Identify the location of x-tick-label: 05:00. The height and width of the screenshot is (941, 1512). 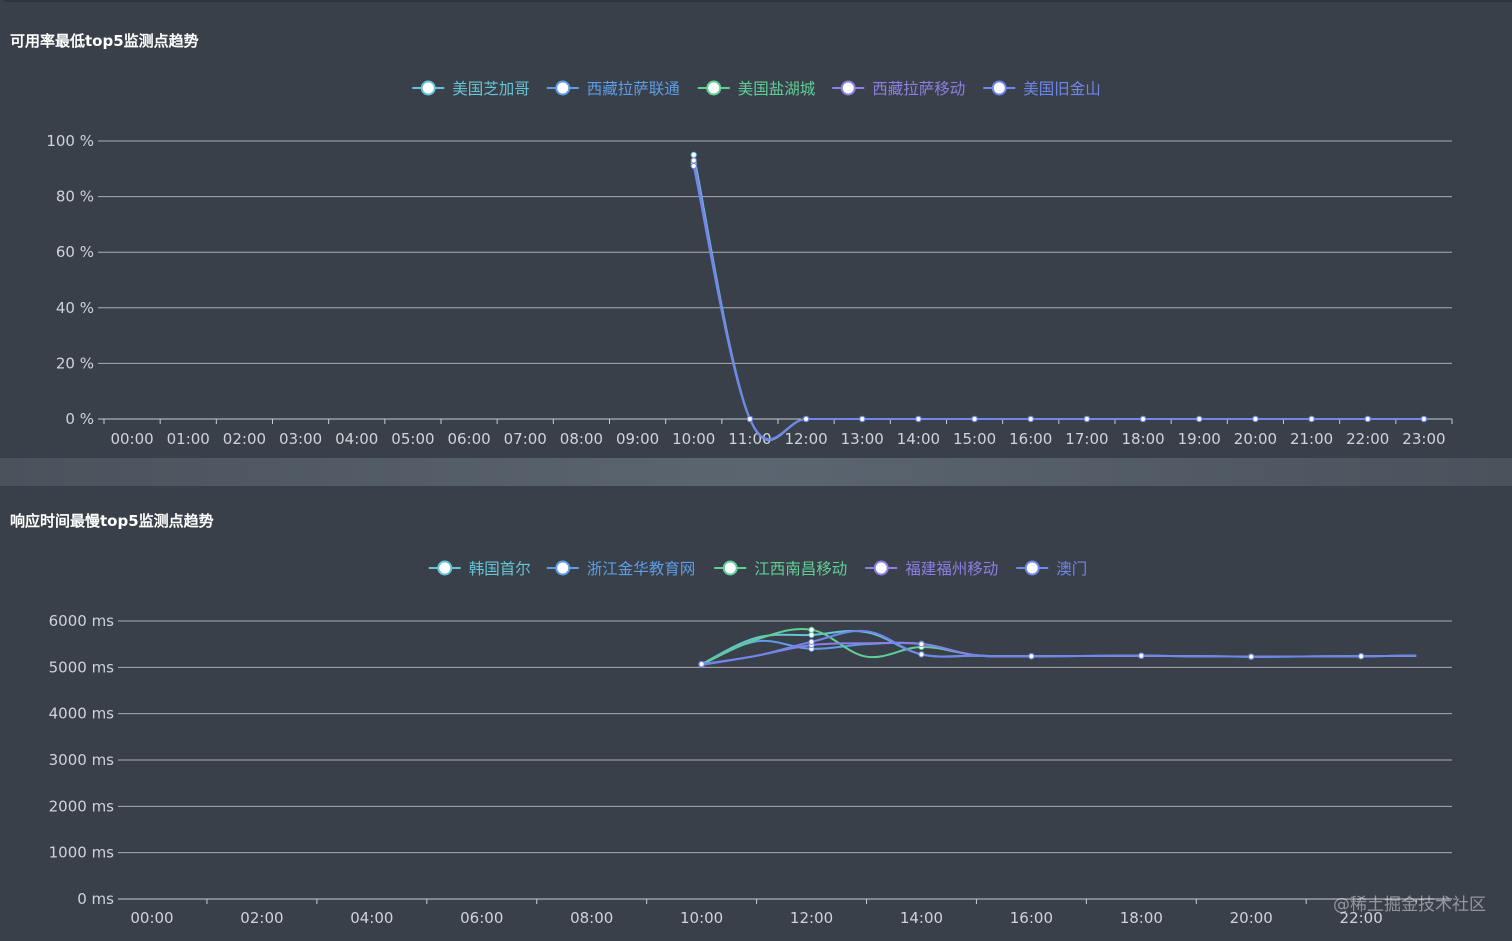
(412, 439).